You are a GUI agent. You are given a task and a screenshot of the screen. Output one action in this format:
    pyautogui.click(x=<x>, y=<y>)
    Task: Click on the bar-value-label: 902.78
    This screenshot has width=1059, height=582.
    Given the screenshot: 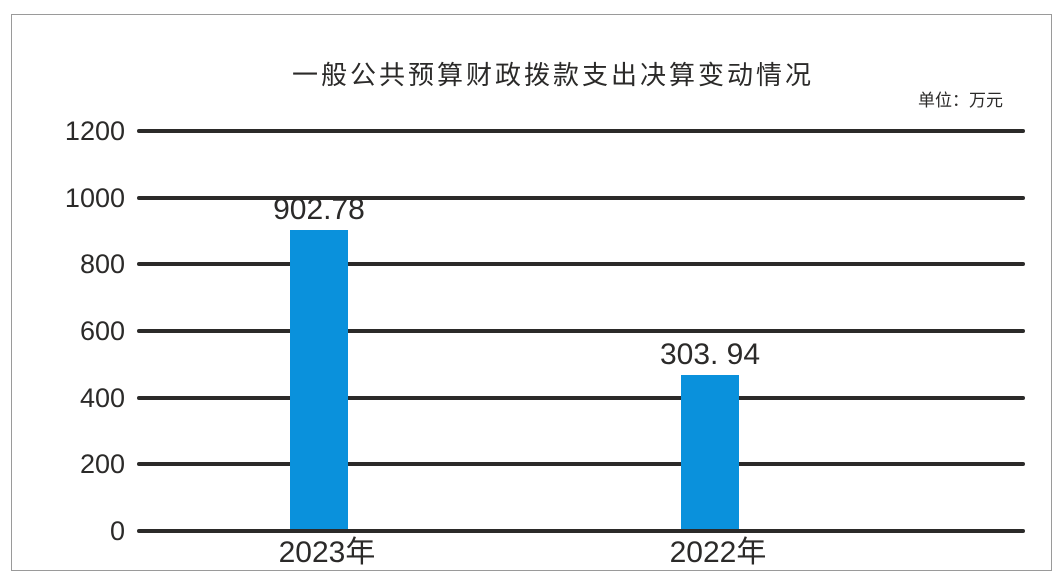 What is the action you would take?
    pyautogui.click(x=319, y=210)
    